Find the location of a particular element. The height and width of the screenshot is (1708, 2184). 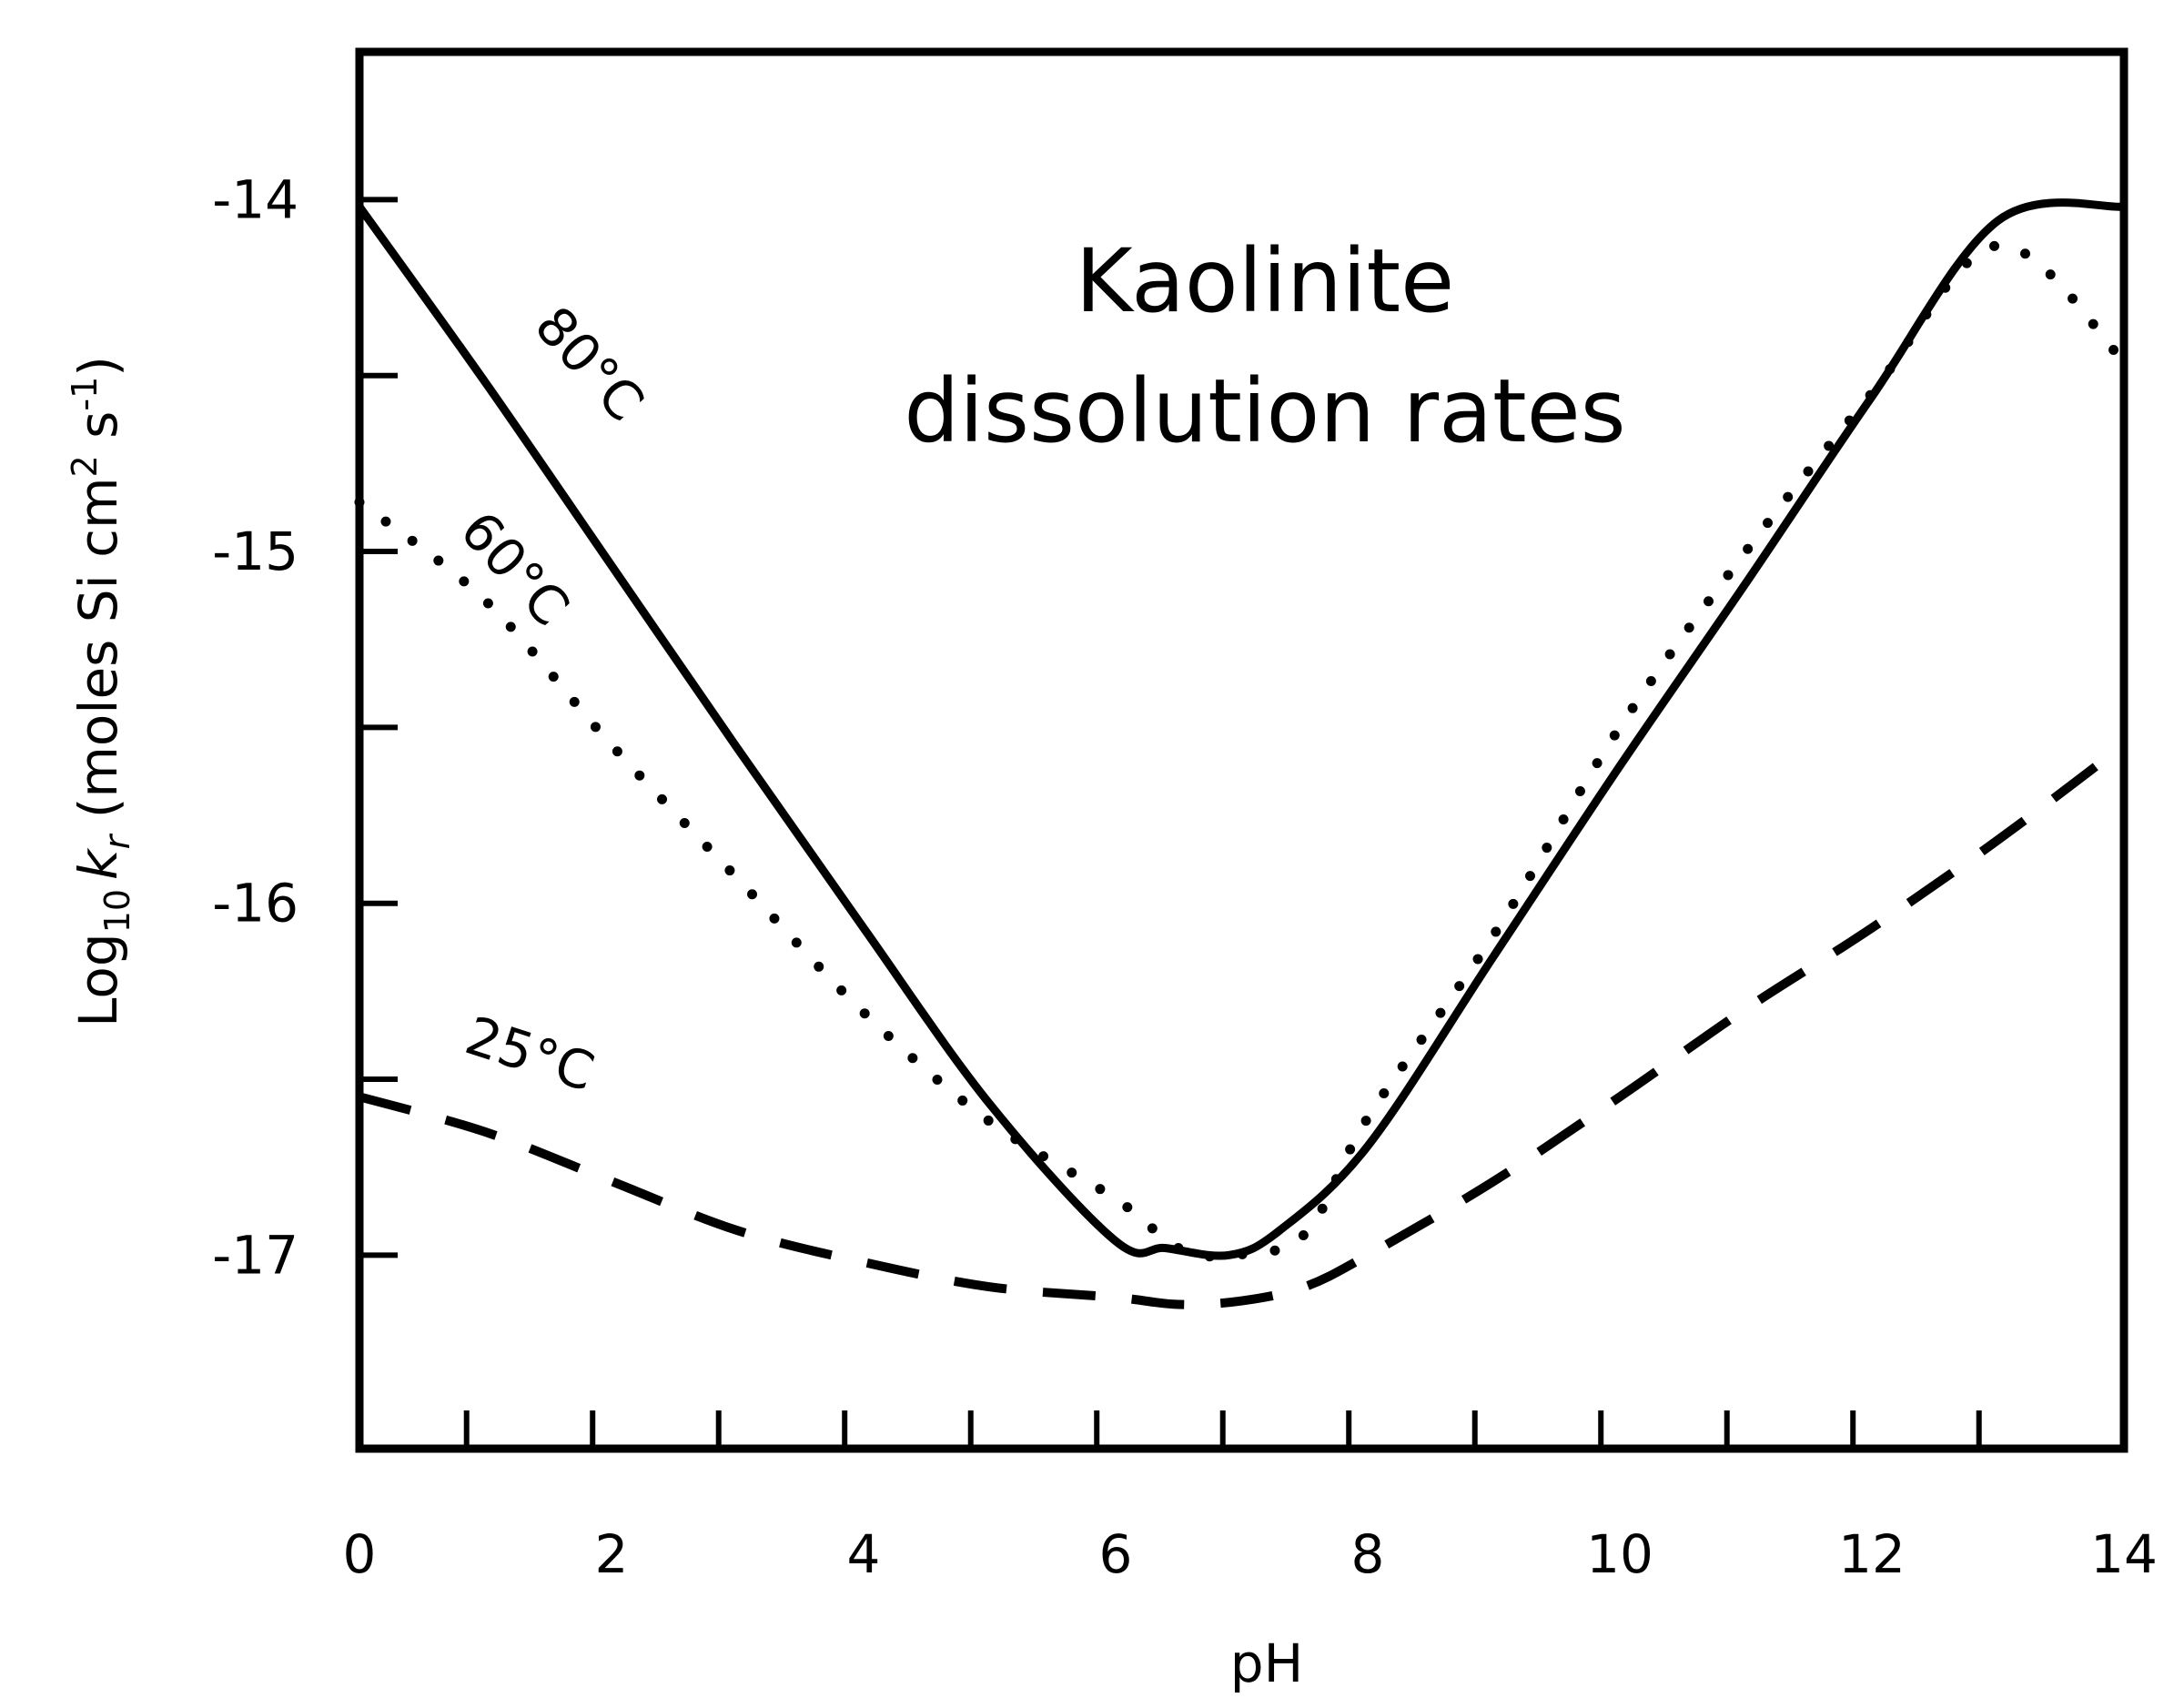

chart-title-line-1: Kaolinite is located at coordinates (1265, 281).